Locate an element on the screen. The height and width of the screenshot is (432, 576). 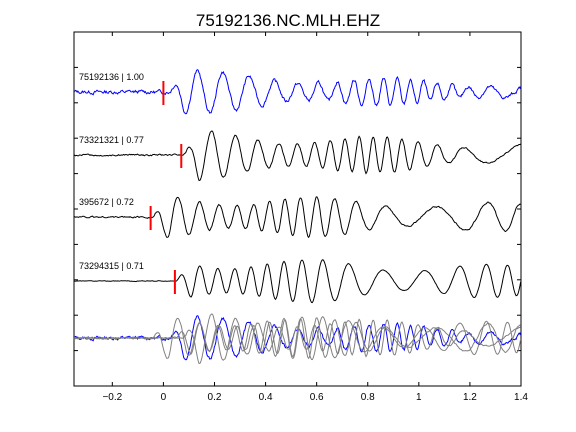
x-tick-label: 0.6 is located at coordinates (317, 397).